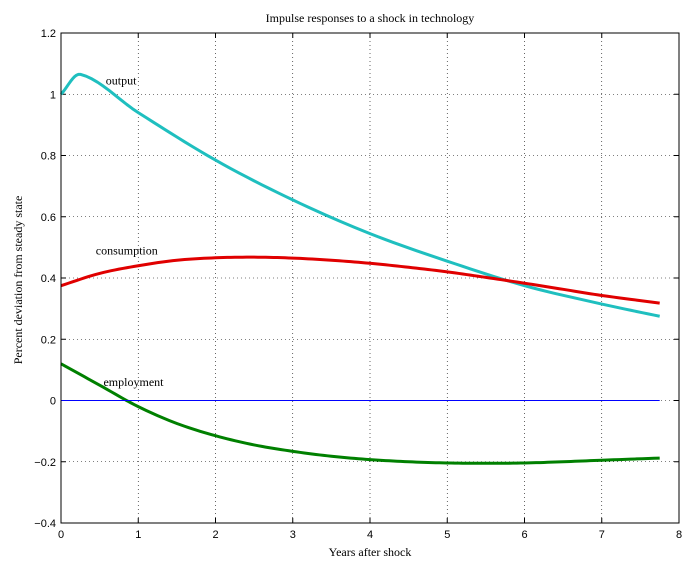 The image size is (685, 561). What do you see at coordinates (48, 279) in the screenshot?
I see `y-tick-label: 0.4` at bounding box center [48, 279].